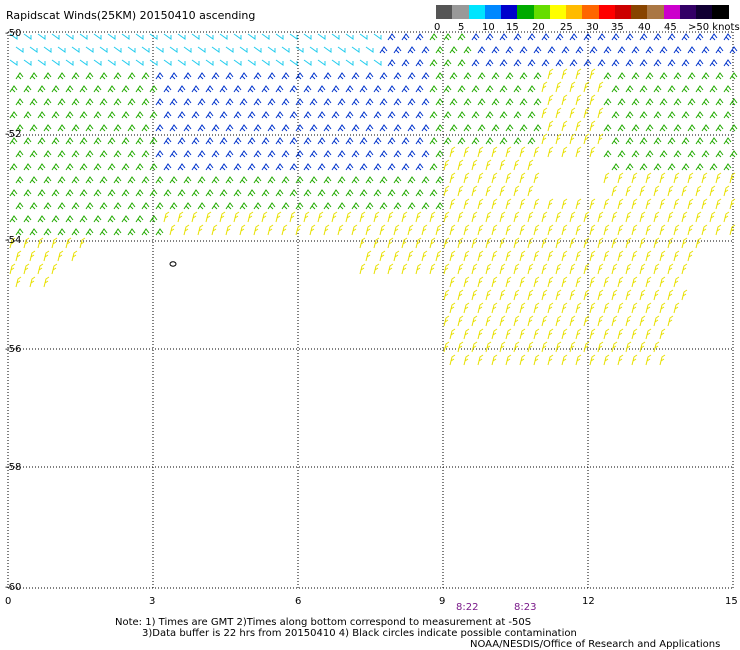 The width and height of the screenshot is (740, 650). Describe the element at coordinates (588, 601) in the screenshot. I see `lon-label-12: 12` at that location.